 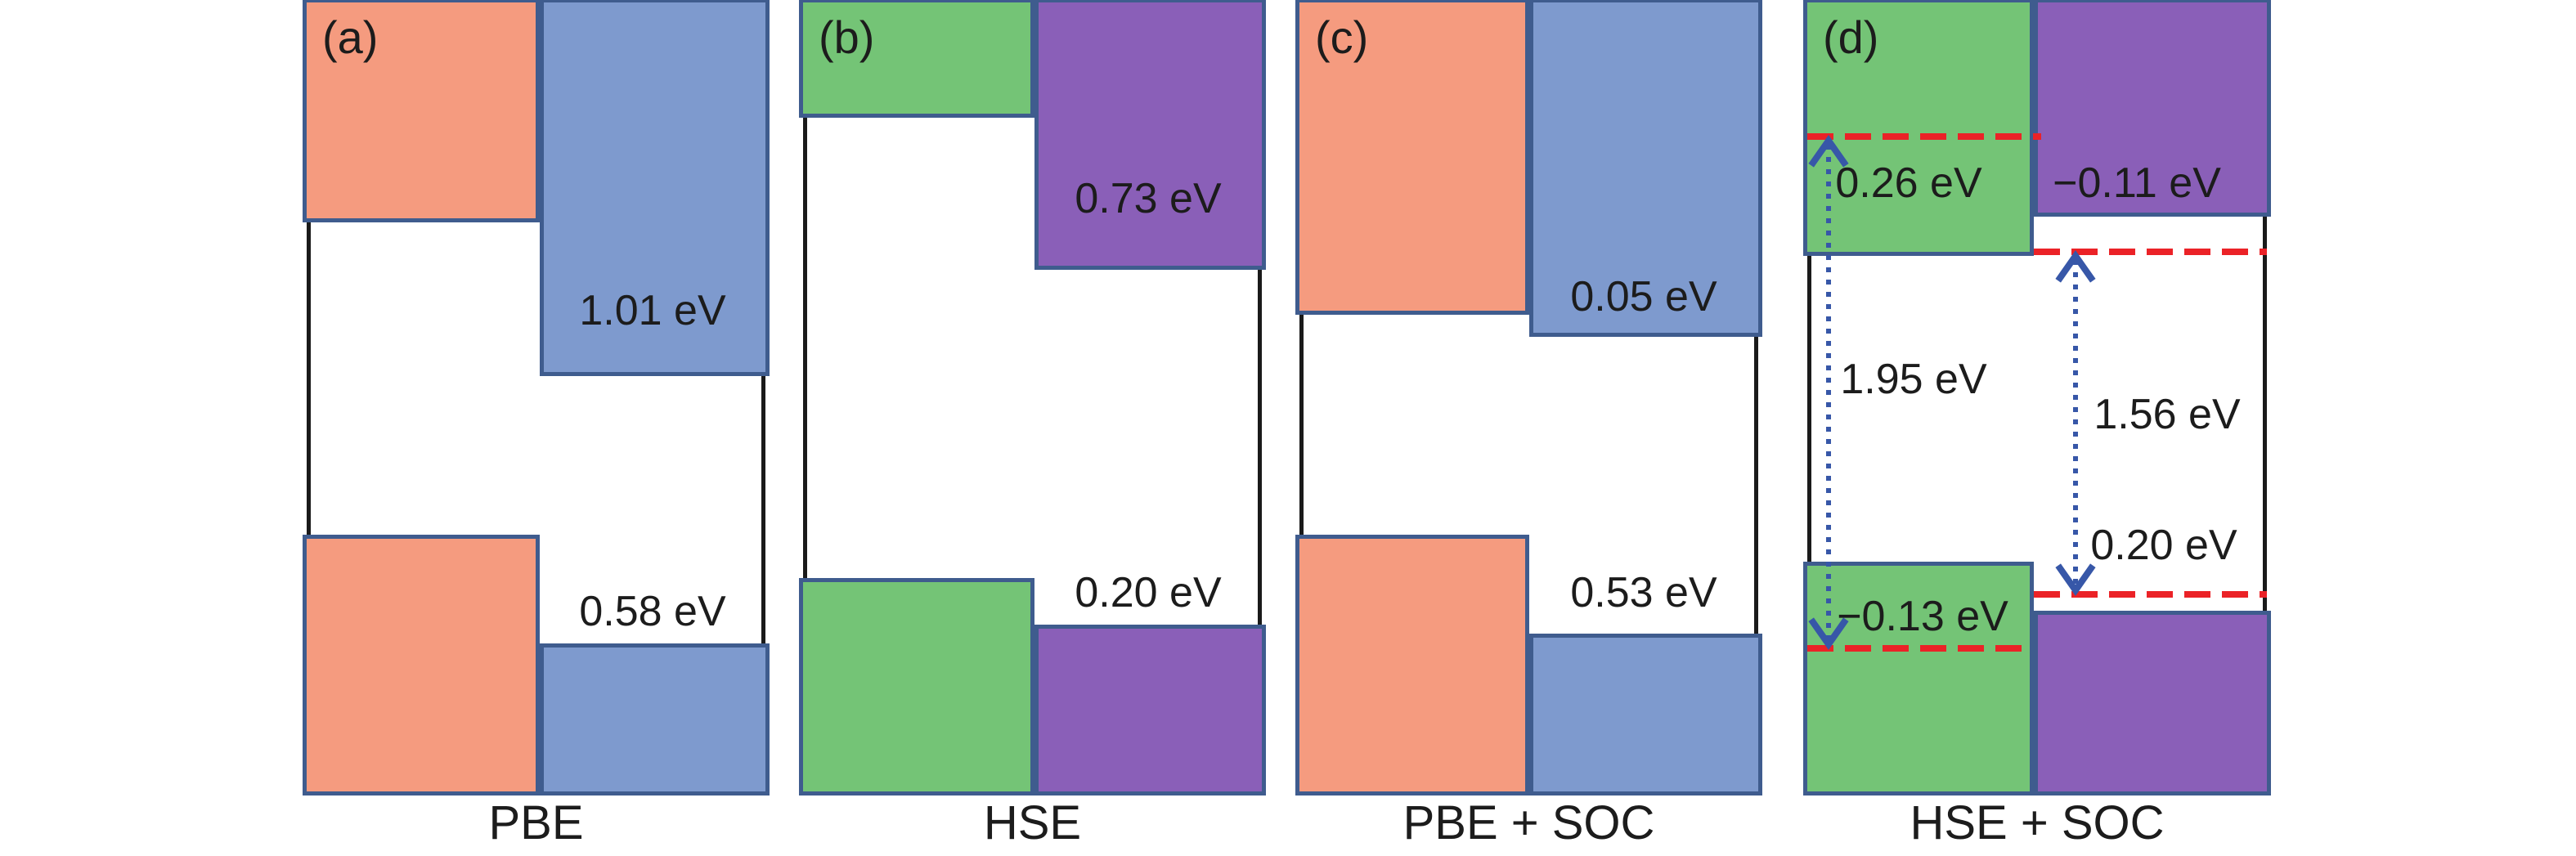 I want to click on band-gap-arrow-right, so click(x=2075, y=423).